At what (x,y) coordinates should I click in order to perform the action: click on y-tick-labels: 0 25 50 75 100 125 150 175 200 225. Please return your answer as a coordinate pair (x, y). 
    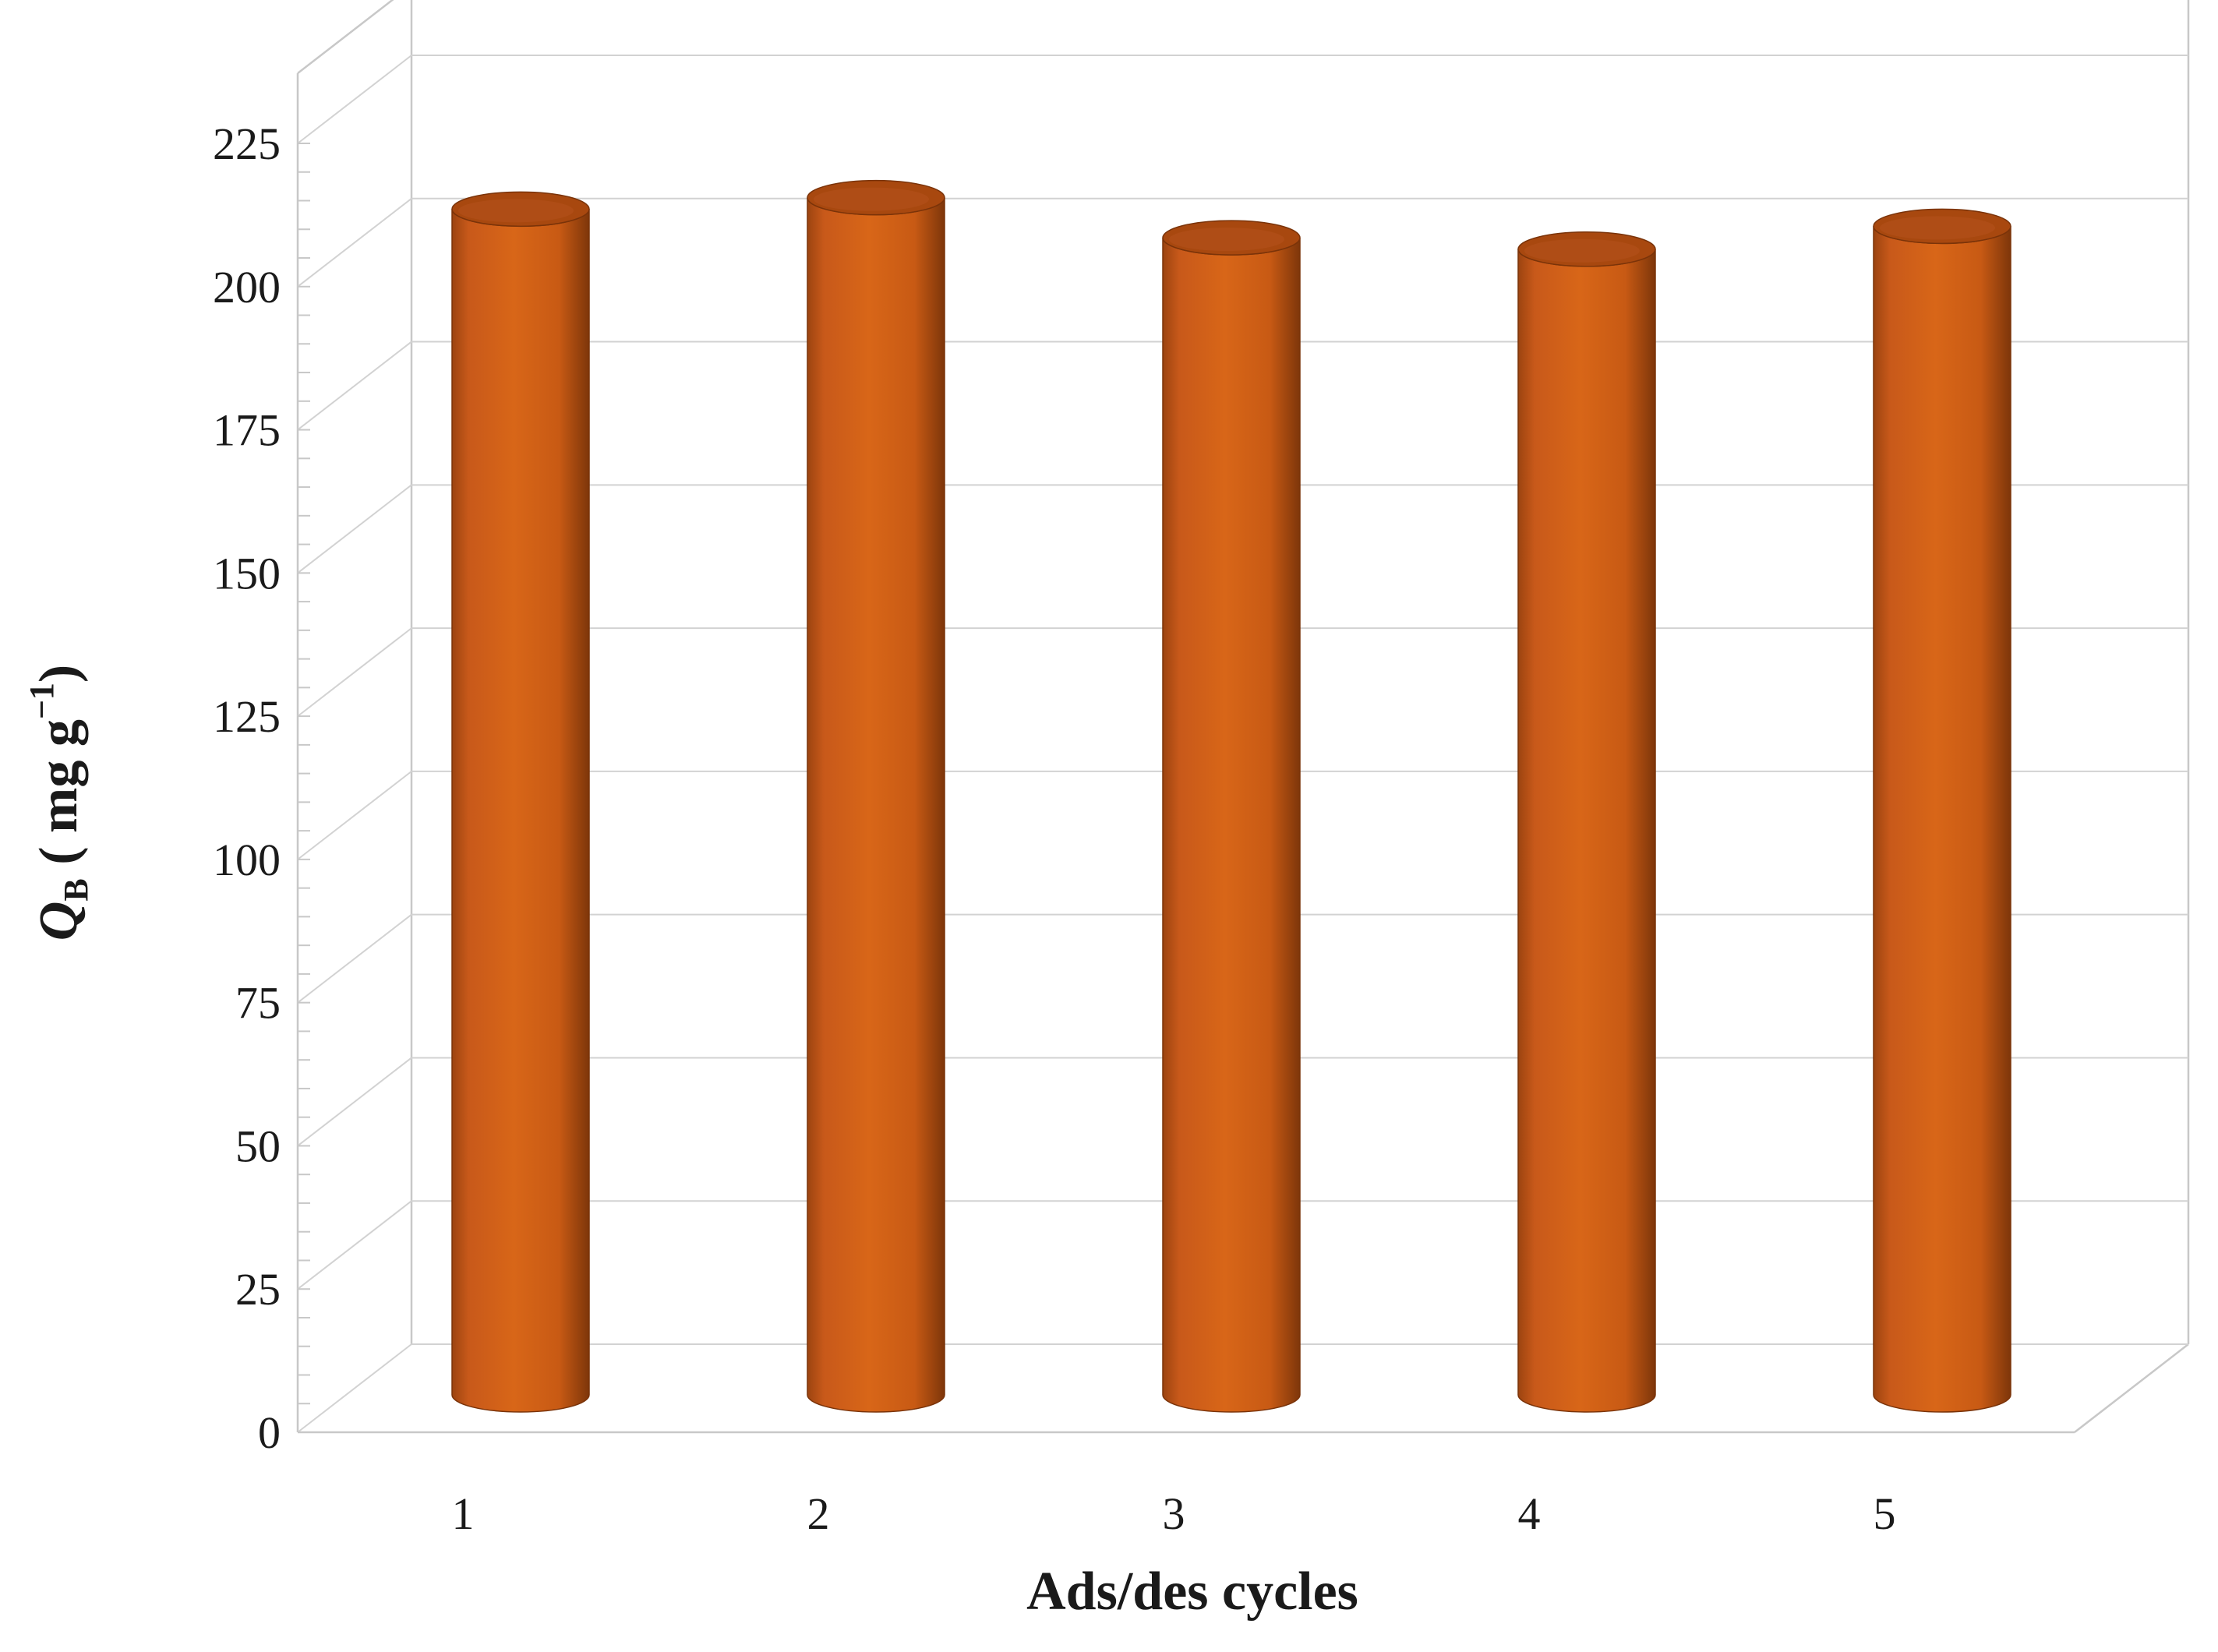
    Looking at the image, I should click on (247, 788).